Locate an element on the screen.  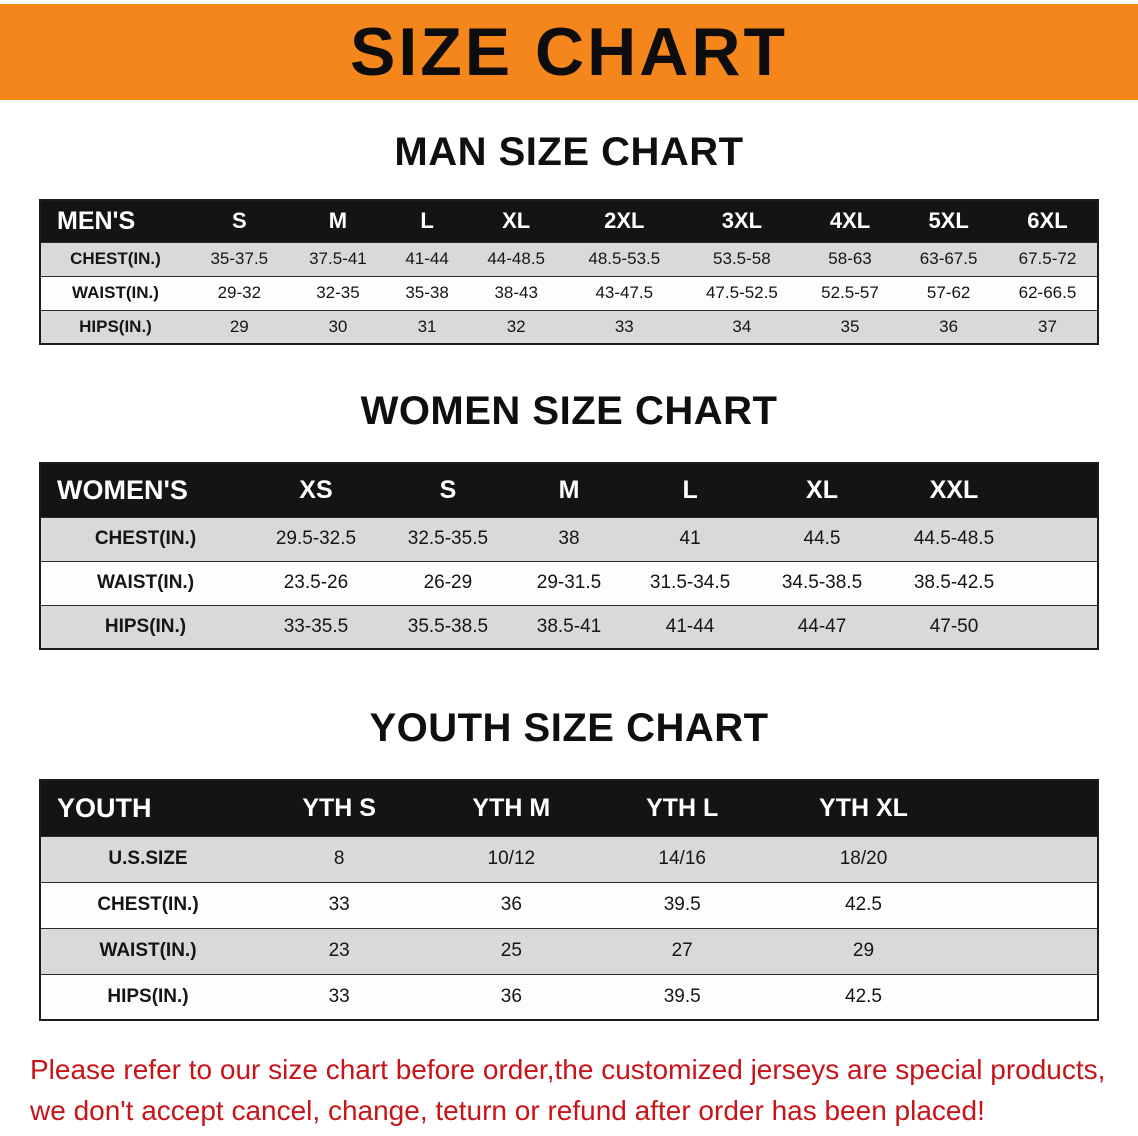
men-section-heading: MAN SIZE CHART is located at coordinates (569, 152).